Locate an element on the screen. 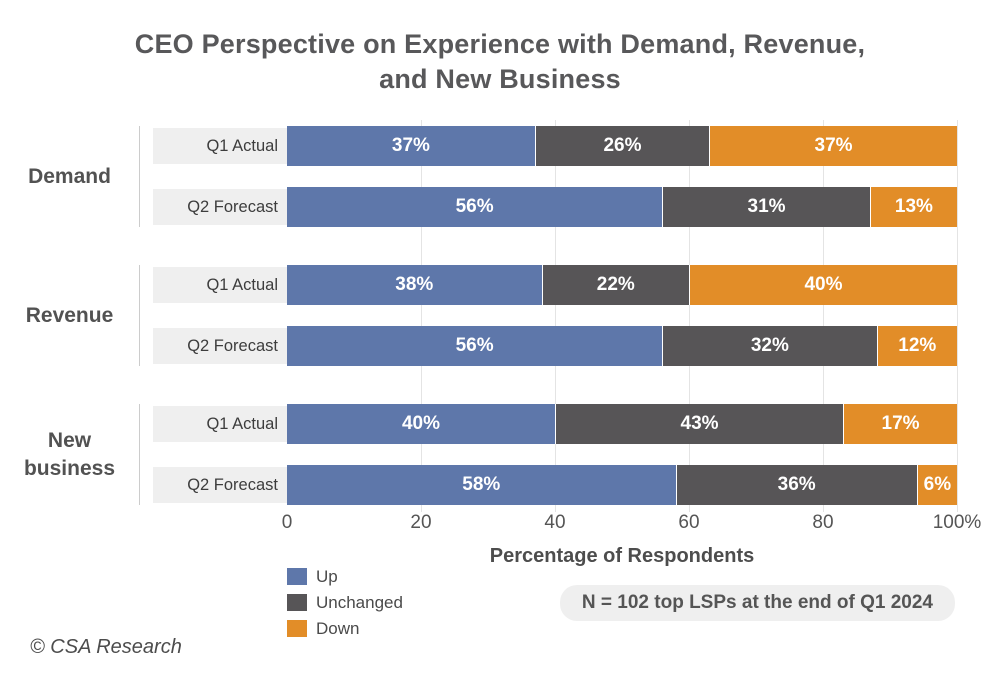  chart-row: Q2 Forecast 56% 32% 12% is located at coordinates (555, 346).